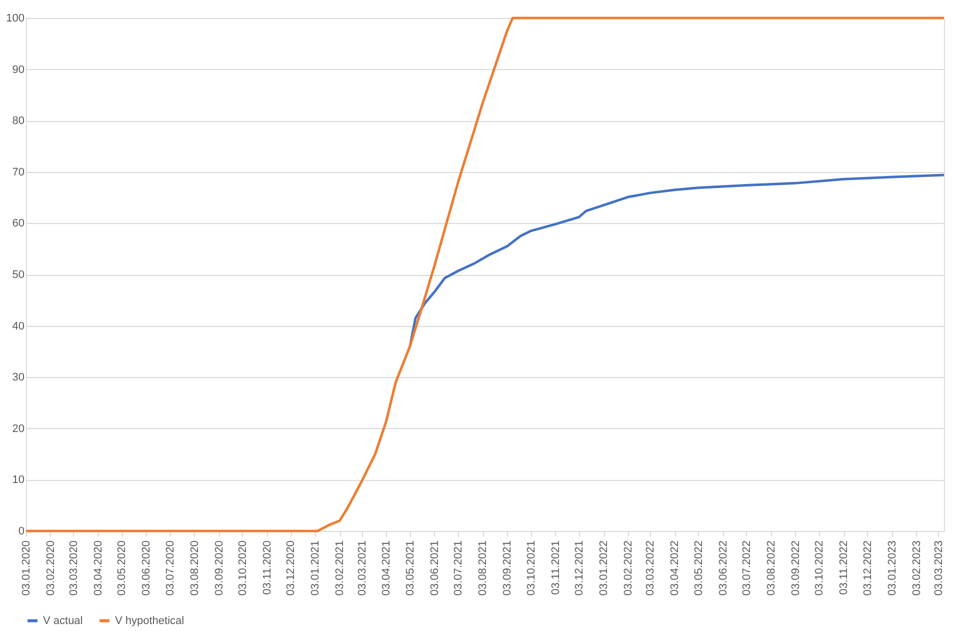 This screenshot has width=977, height=631. What do you see at coordinates (844, 567) in the screenshot?
I see `x-tick-label: 03.11.2022` at bounding box center [844, 567].